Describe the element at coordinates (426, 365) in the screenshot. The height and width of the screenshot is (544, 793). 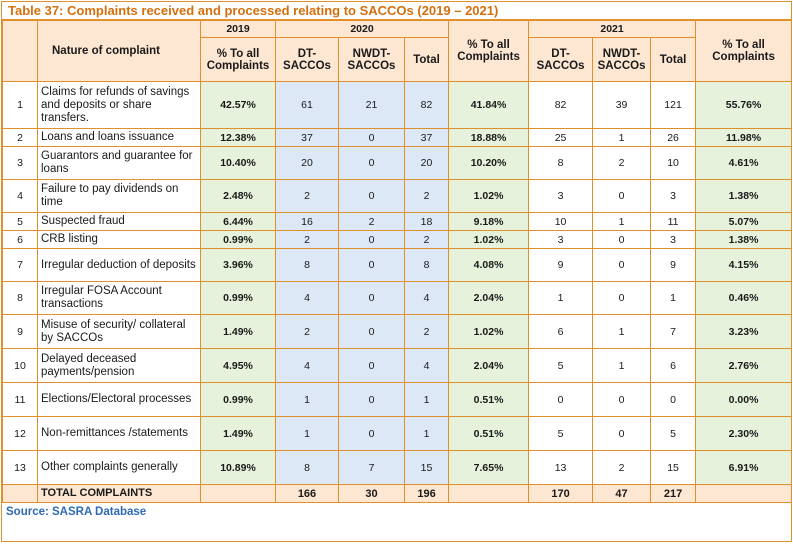
I see `row-total-2020: 4` at that location.